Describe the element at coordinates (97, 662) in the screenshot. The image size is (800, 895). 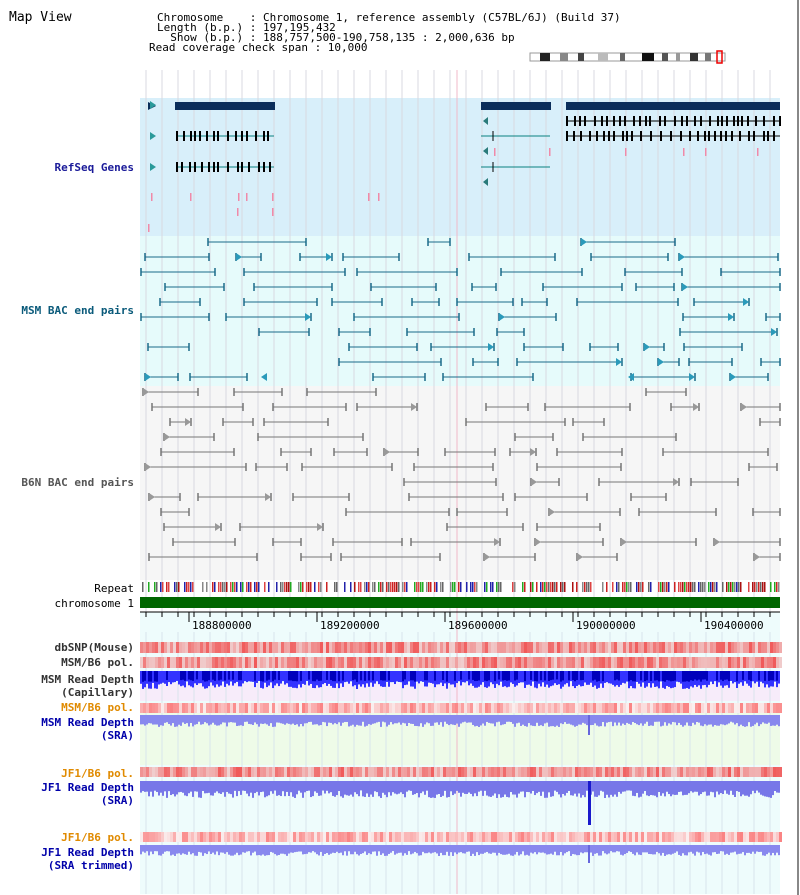
I see `track-label-msm-b6-pol: MSM/B6 pol.` at that location.